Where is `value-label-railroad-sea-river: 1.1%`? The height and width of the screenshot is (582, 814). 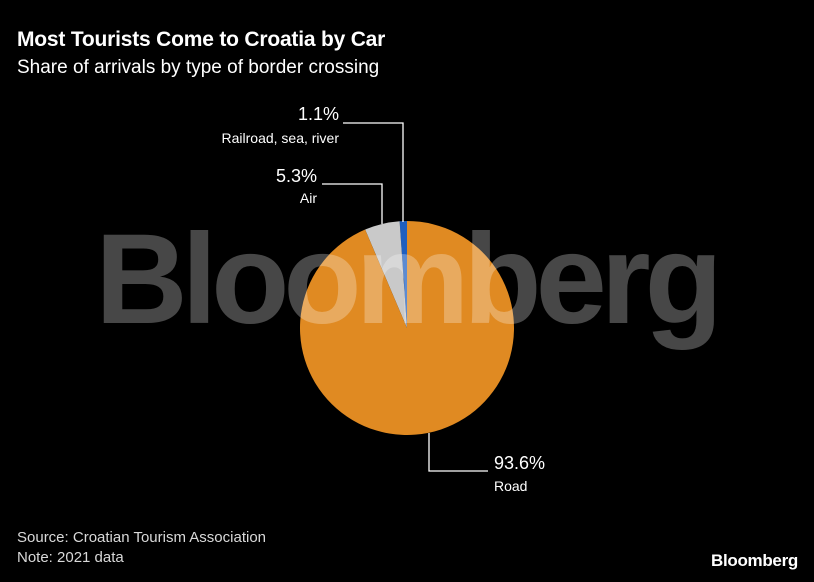 value-label-railroad-sea-river: 1.1% is located at coordinates (318, 114).